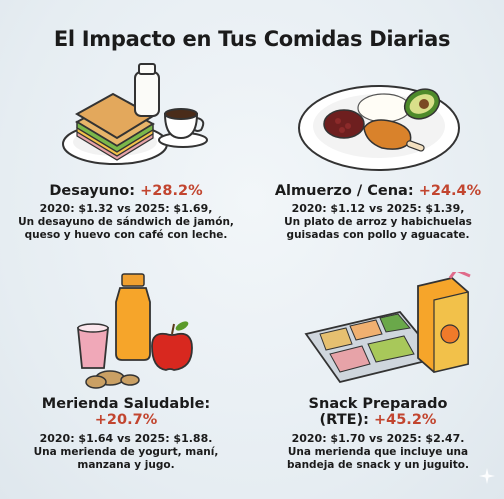 Image resolution: width=504 pixels, height=499 pixels. Describe the element at coordinates (126, 235) in the screenshot. I see `description-line-2: queso y huevo con café con leche.` at that location.